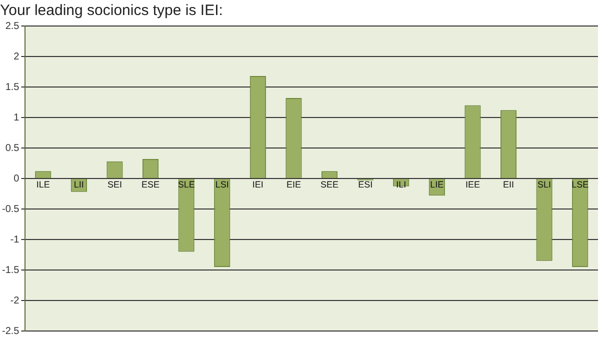  Describe the element at coordinates (114, 184) in the screenshot. I see `x-tick-label: SEI` at that location.